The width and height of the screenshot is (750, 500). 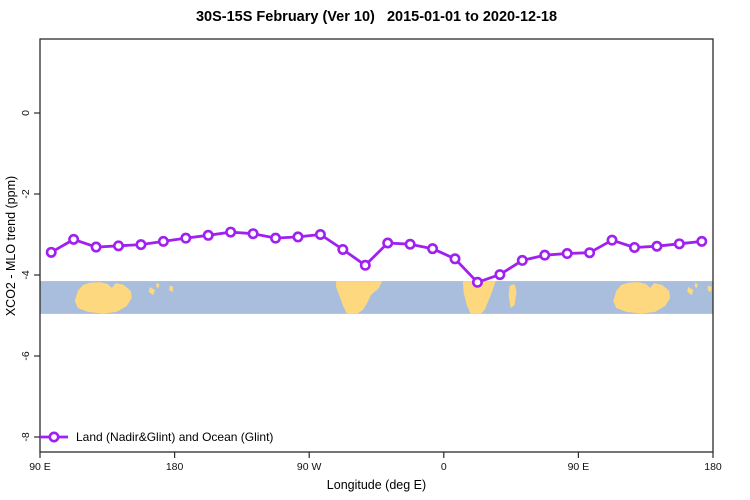 What do you see at coordinates (40, 467) in the screenshot?
I see `x-tick-label-0: 90 E` at bounding box center [40, 467].